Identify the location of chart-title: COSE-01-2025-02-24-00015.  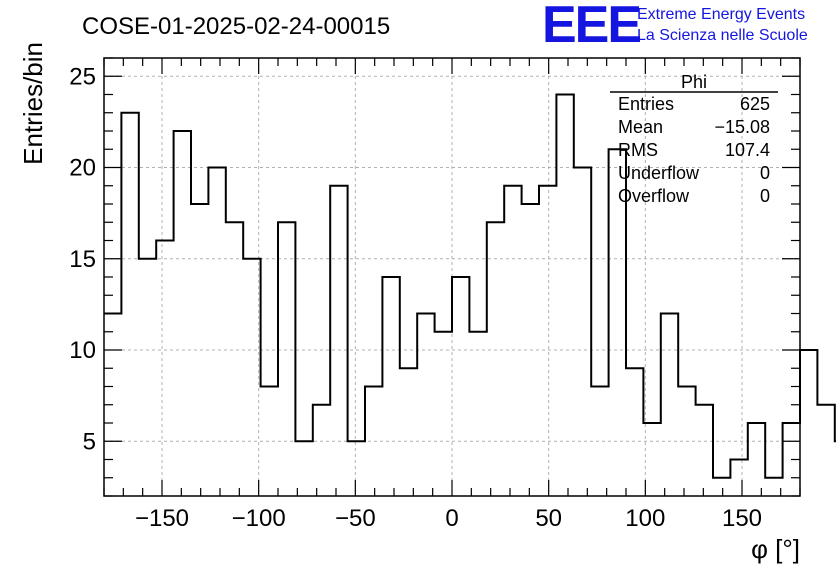
(236, 26).